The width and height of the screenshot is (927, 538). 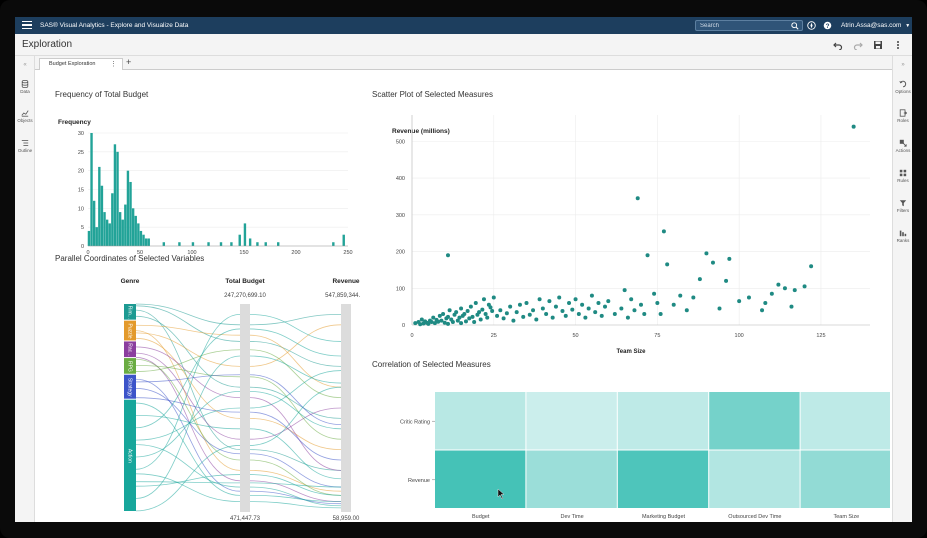 What do you see at coordinates (81, 64) in the screenshot?
I see `tab-budget-exploration: Budget Exploration ⋮` at bounding box center [81, 64].